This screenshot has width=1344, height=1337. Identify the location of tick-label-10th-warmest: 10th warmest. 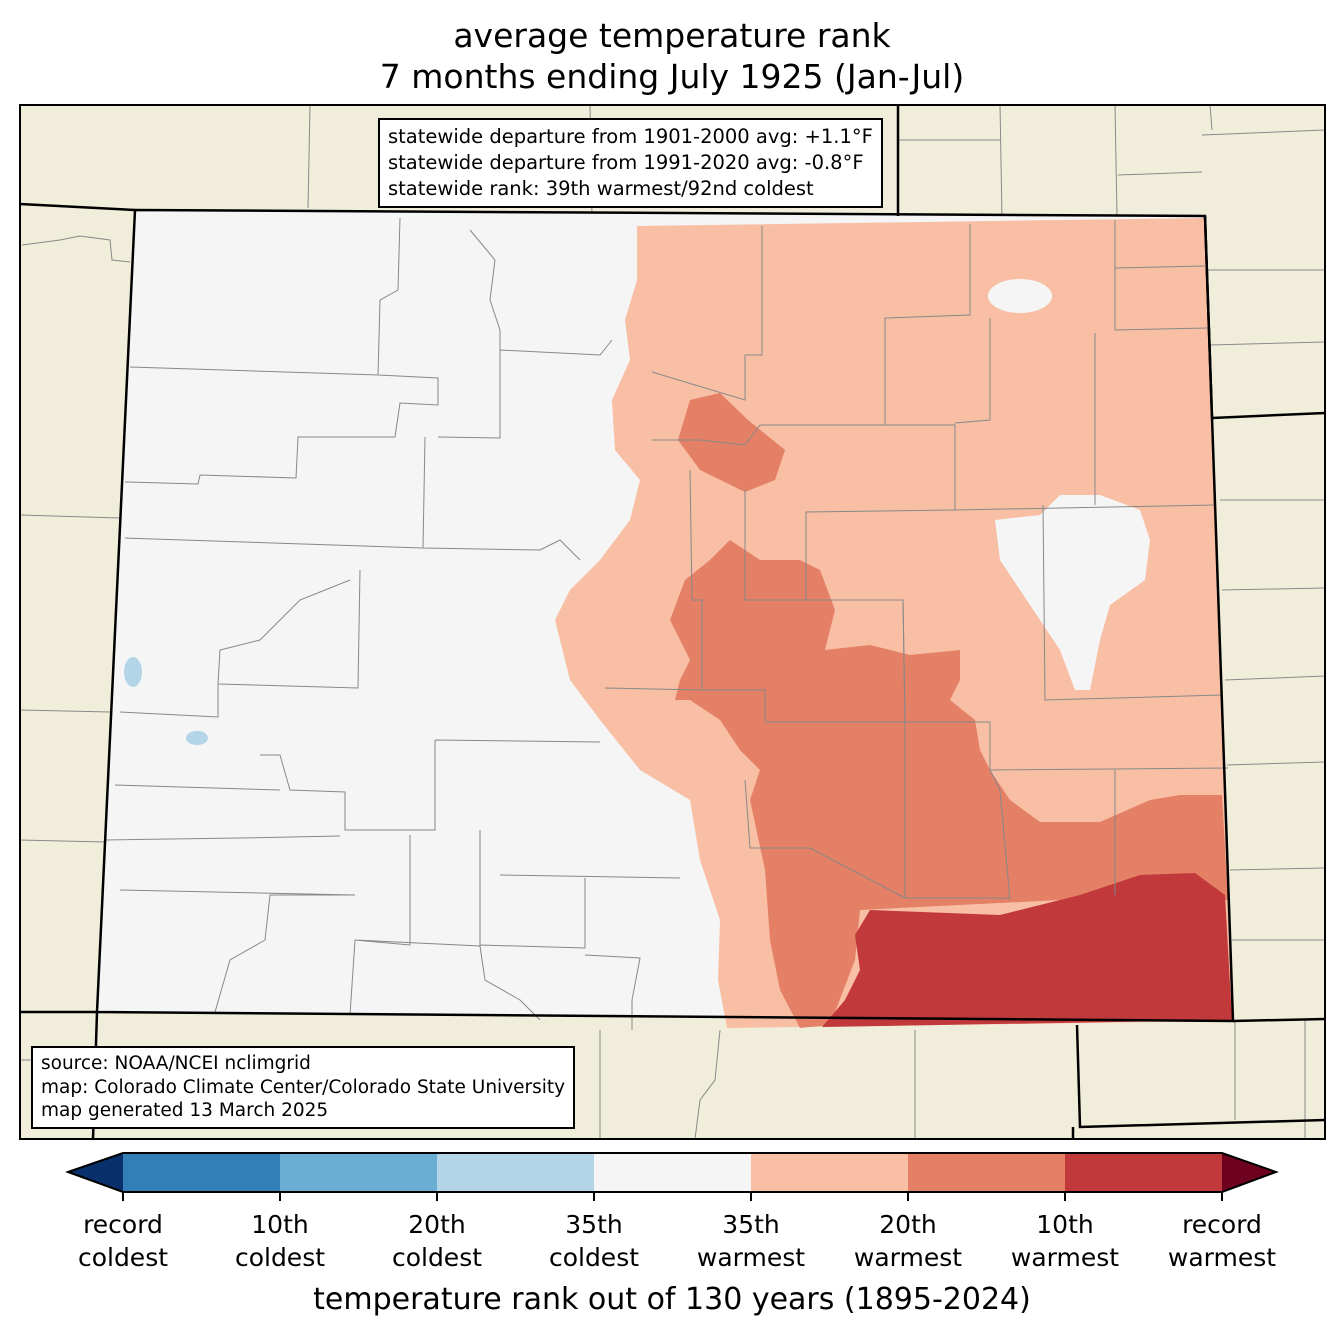
(1065, 1241).